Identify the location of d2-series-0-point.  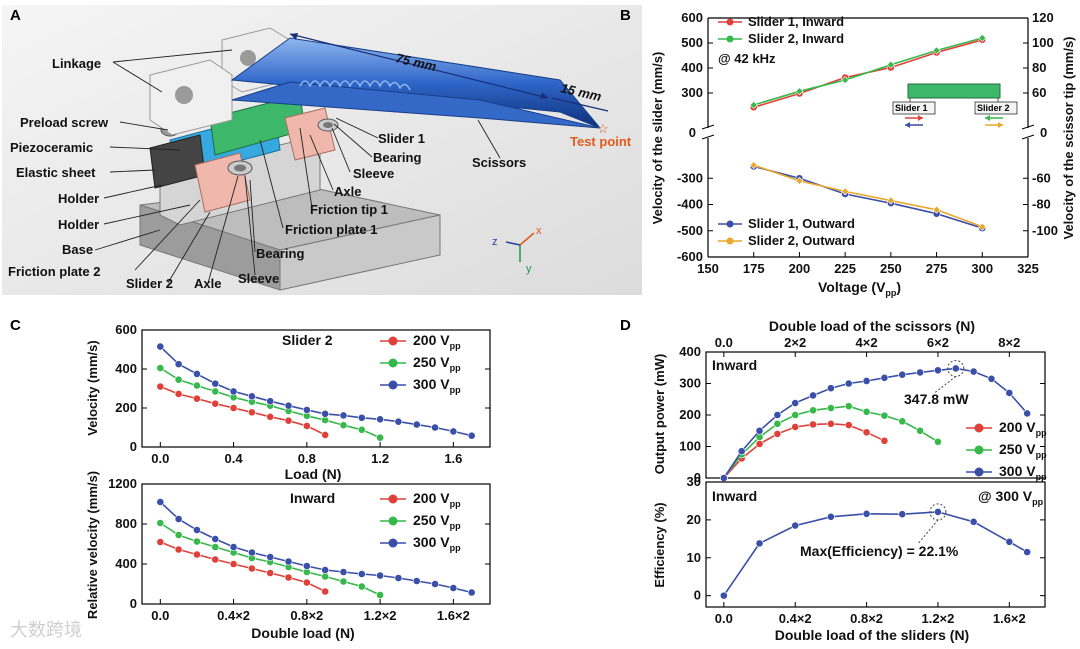
(723, 595).